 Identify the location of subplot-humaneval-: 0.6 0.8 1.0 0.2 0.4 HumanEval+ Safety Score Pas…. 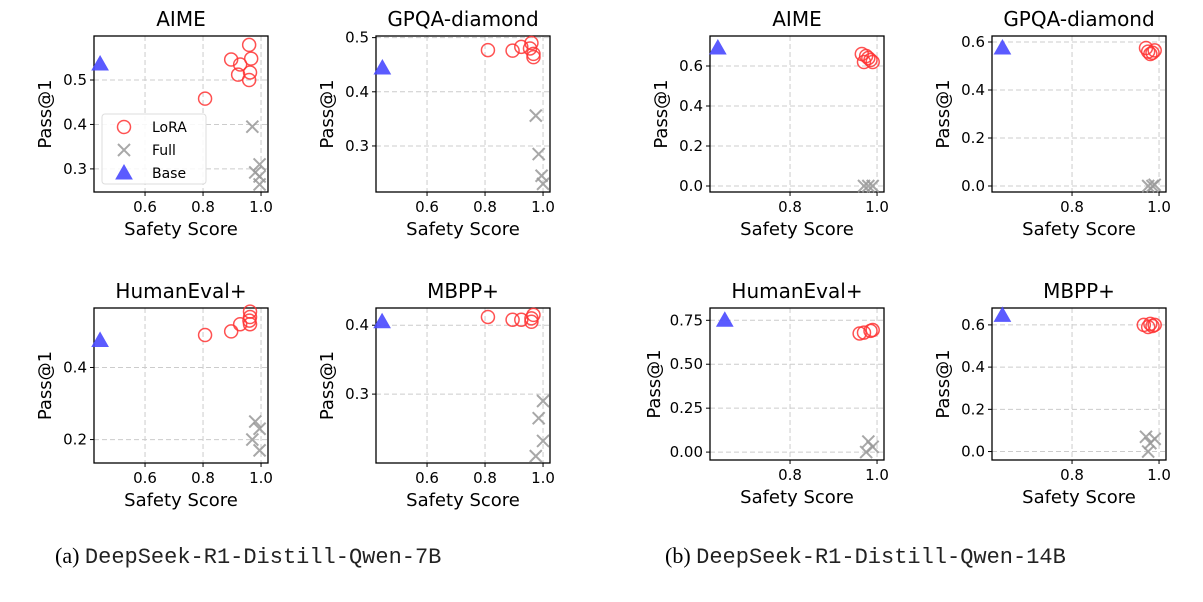
(154, 395).